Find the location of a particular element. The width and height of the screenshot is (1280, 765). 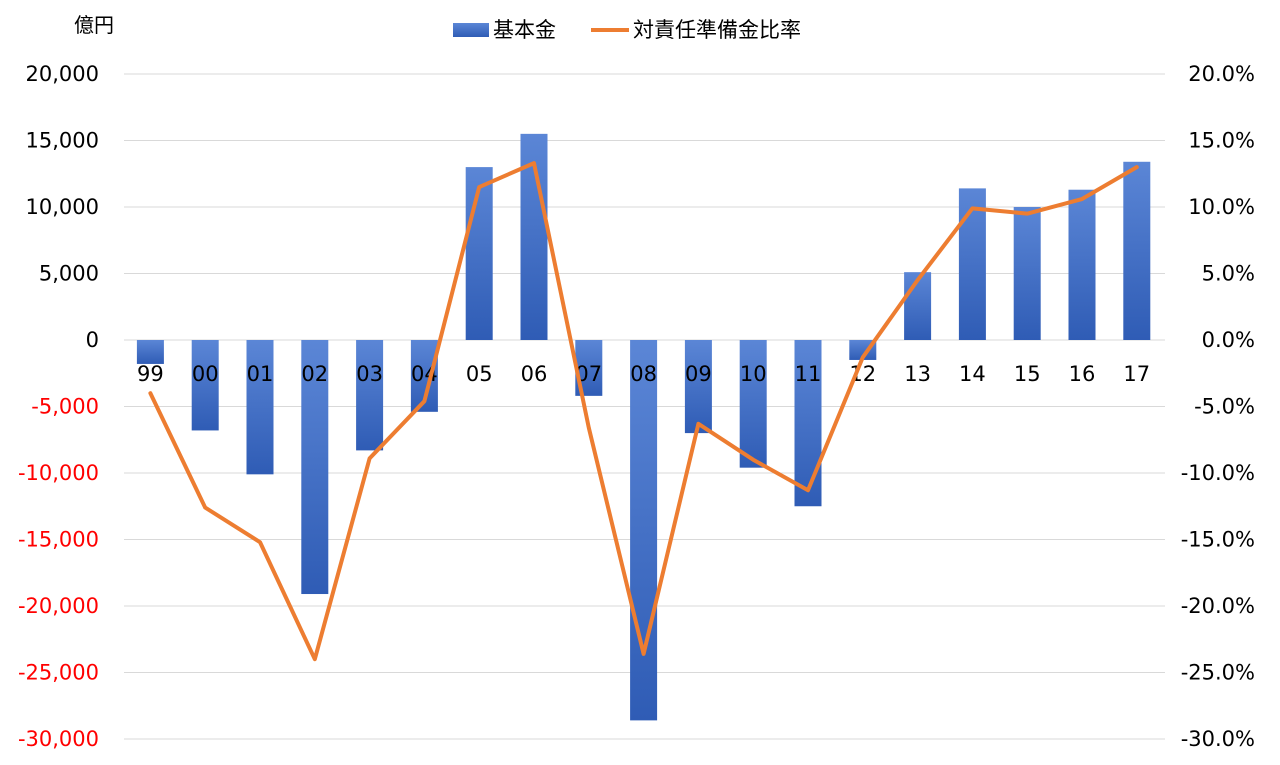

legend-label-bar: 基本金 is located at coordinates (524, 30).